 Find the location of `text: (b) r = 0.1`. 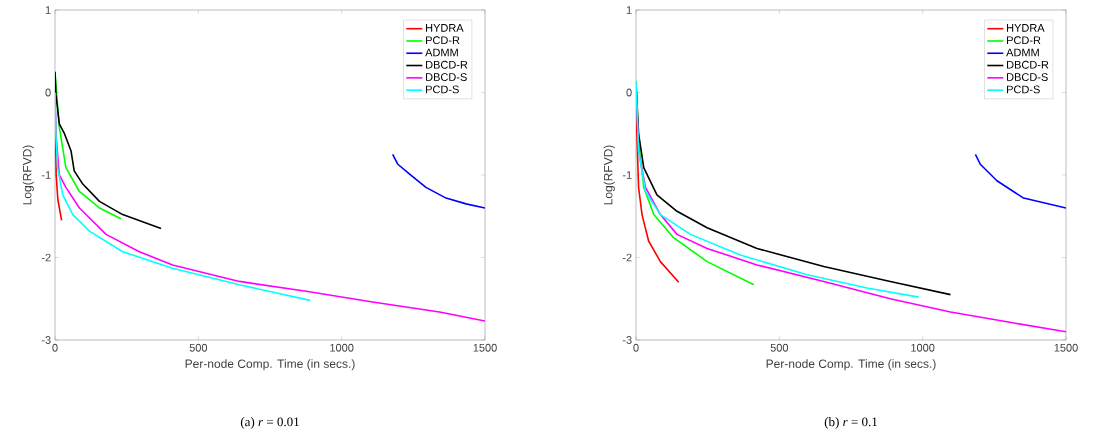

text: (b) r = 0.1 is located at coordinates (851, 423).